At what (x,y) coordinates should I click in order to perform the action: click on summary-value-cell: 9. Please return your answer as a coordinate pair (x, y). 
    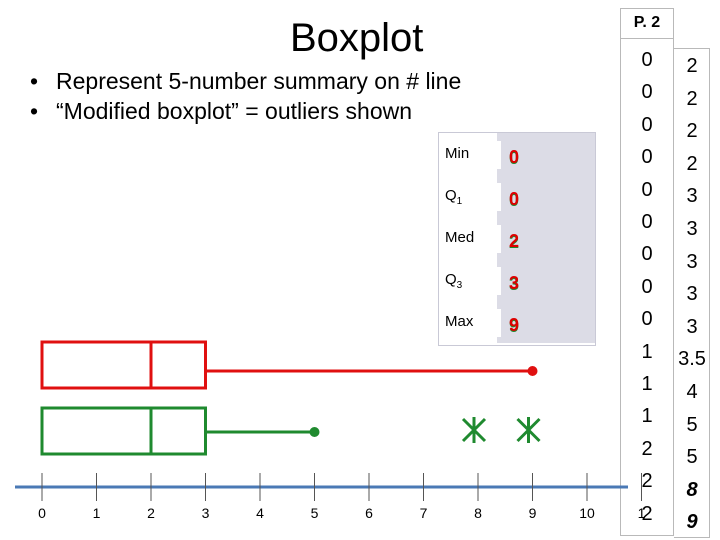
    Looking at the image, I should click on (546, 322).